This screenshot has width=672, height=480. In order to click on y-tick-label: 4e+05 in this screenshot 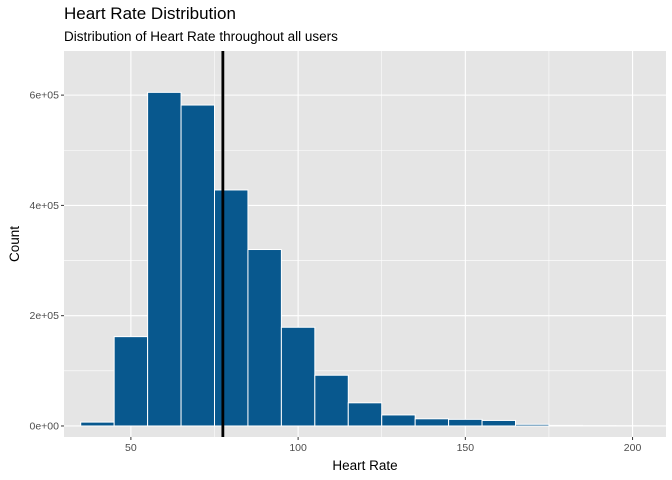, I will do `click(45, 206)`.